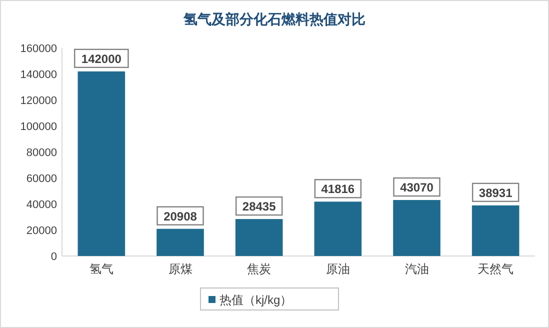  Describe the element at coordinates (259, 207) in the screenshot. I see `data-label: 28435` at that location.